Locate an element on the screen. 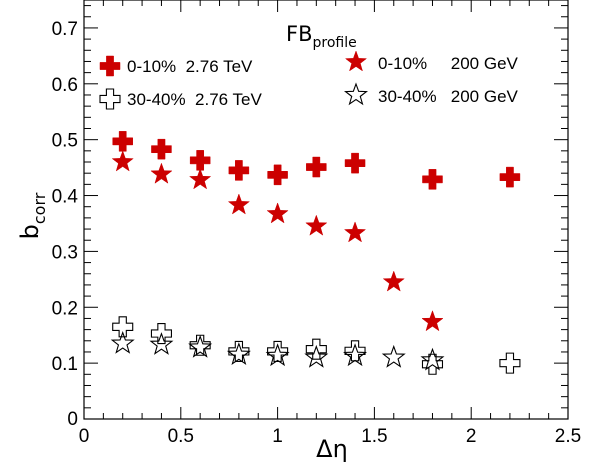  y-tick-label: 0.5 is located at coordinates (65, 141).